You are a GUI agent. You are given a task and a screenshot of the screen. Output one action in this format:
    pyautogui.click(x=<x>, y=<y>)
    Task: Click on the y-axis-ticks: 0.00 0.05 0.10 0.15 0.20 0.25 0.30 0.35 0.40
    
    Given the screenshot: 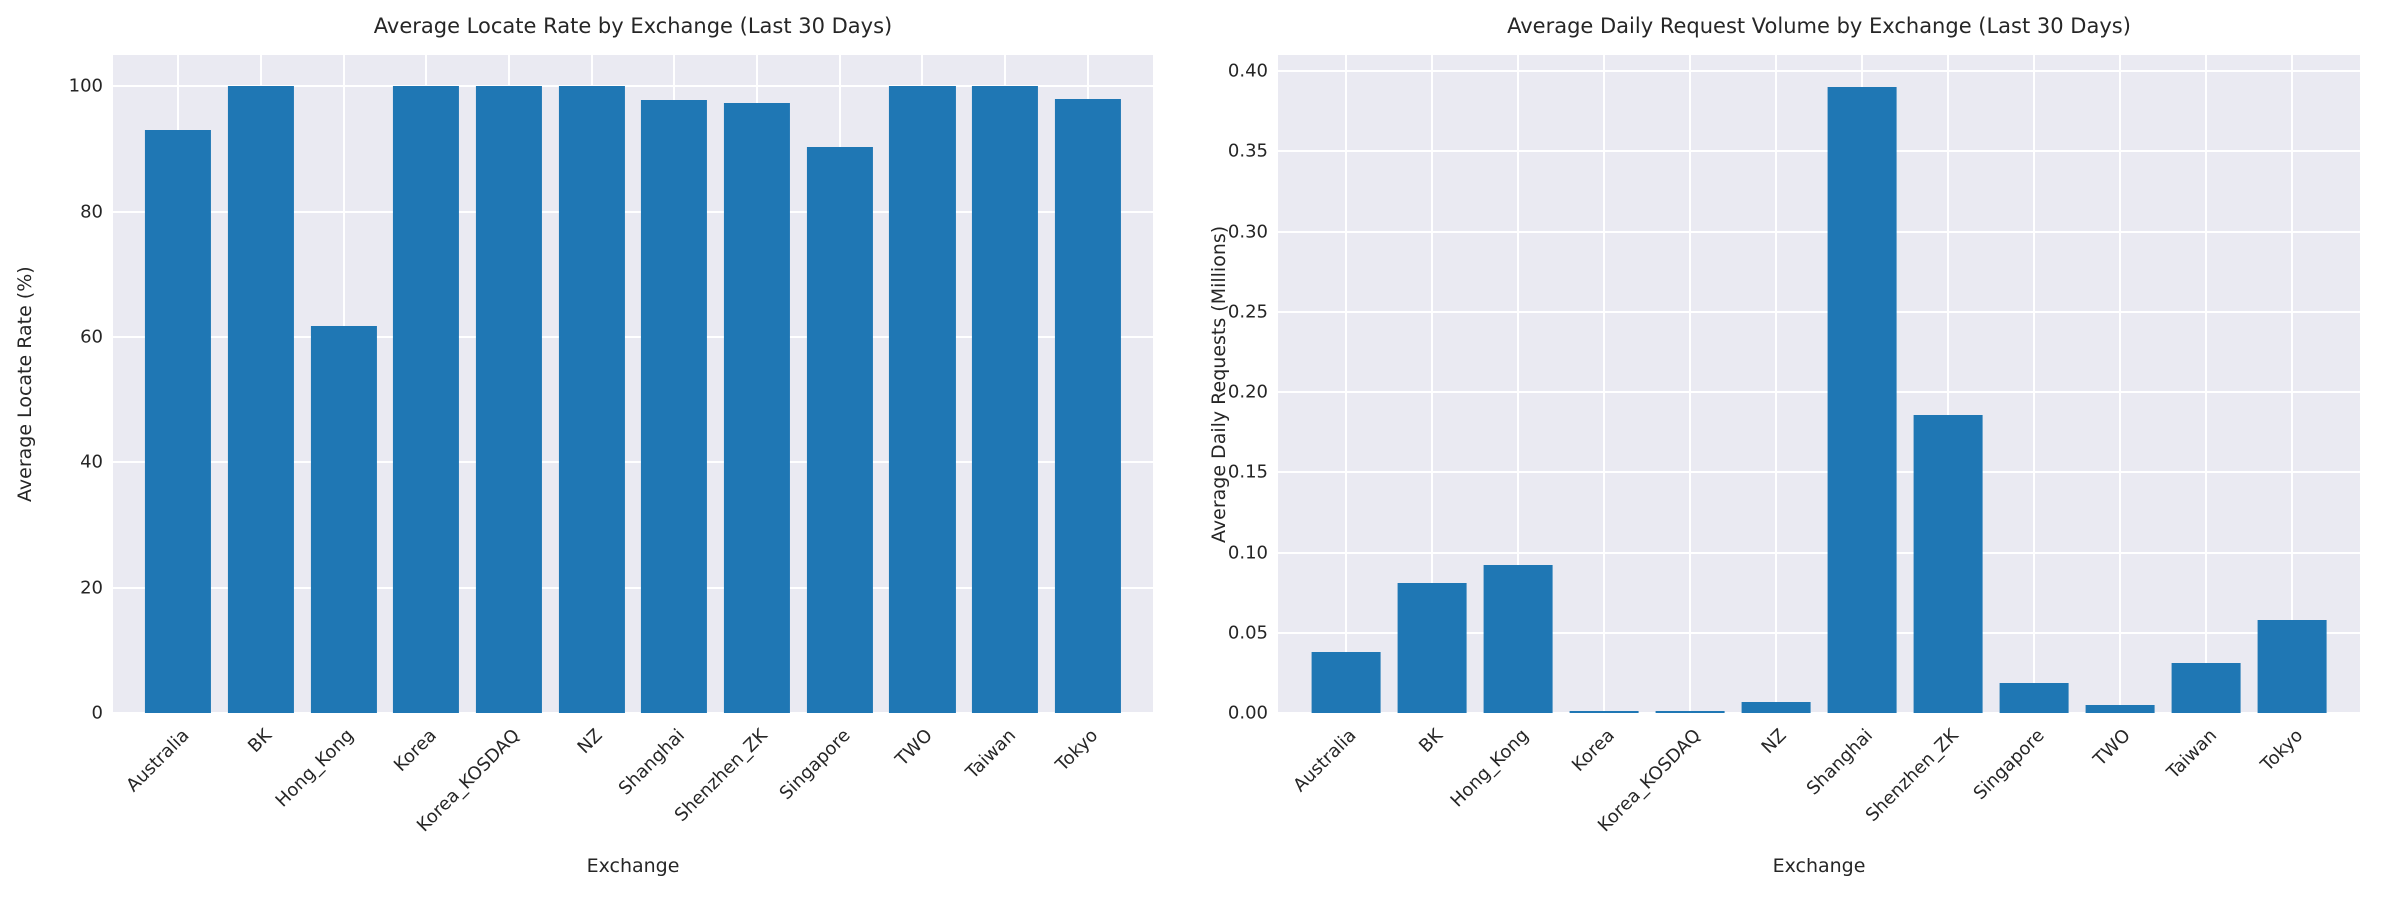 What is the action you would take?
    pyautogui.click(x=1234, y=389)
    